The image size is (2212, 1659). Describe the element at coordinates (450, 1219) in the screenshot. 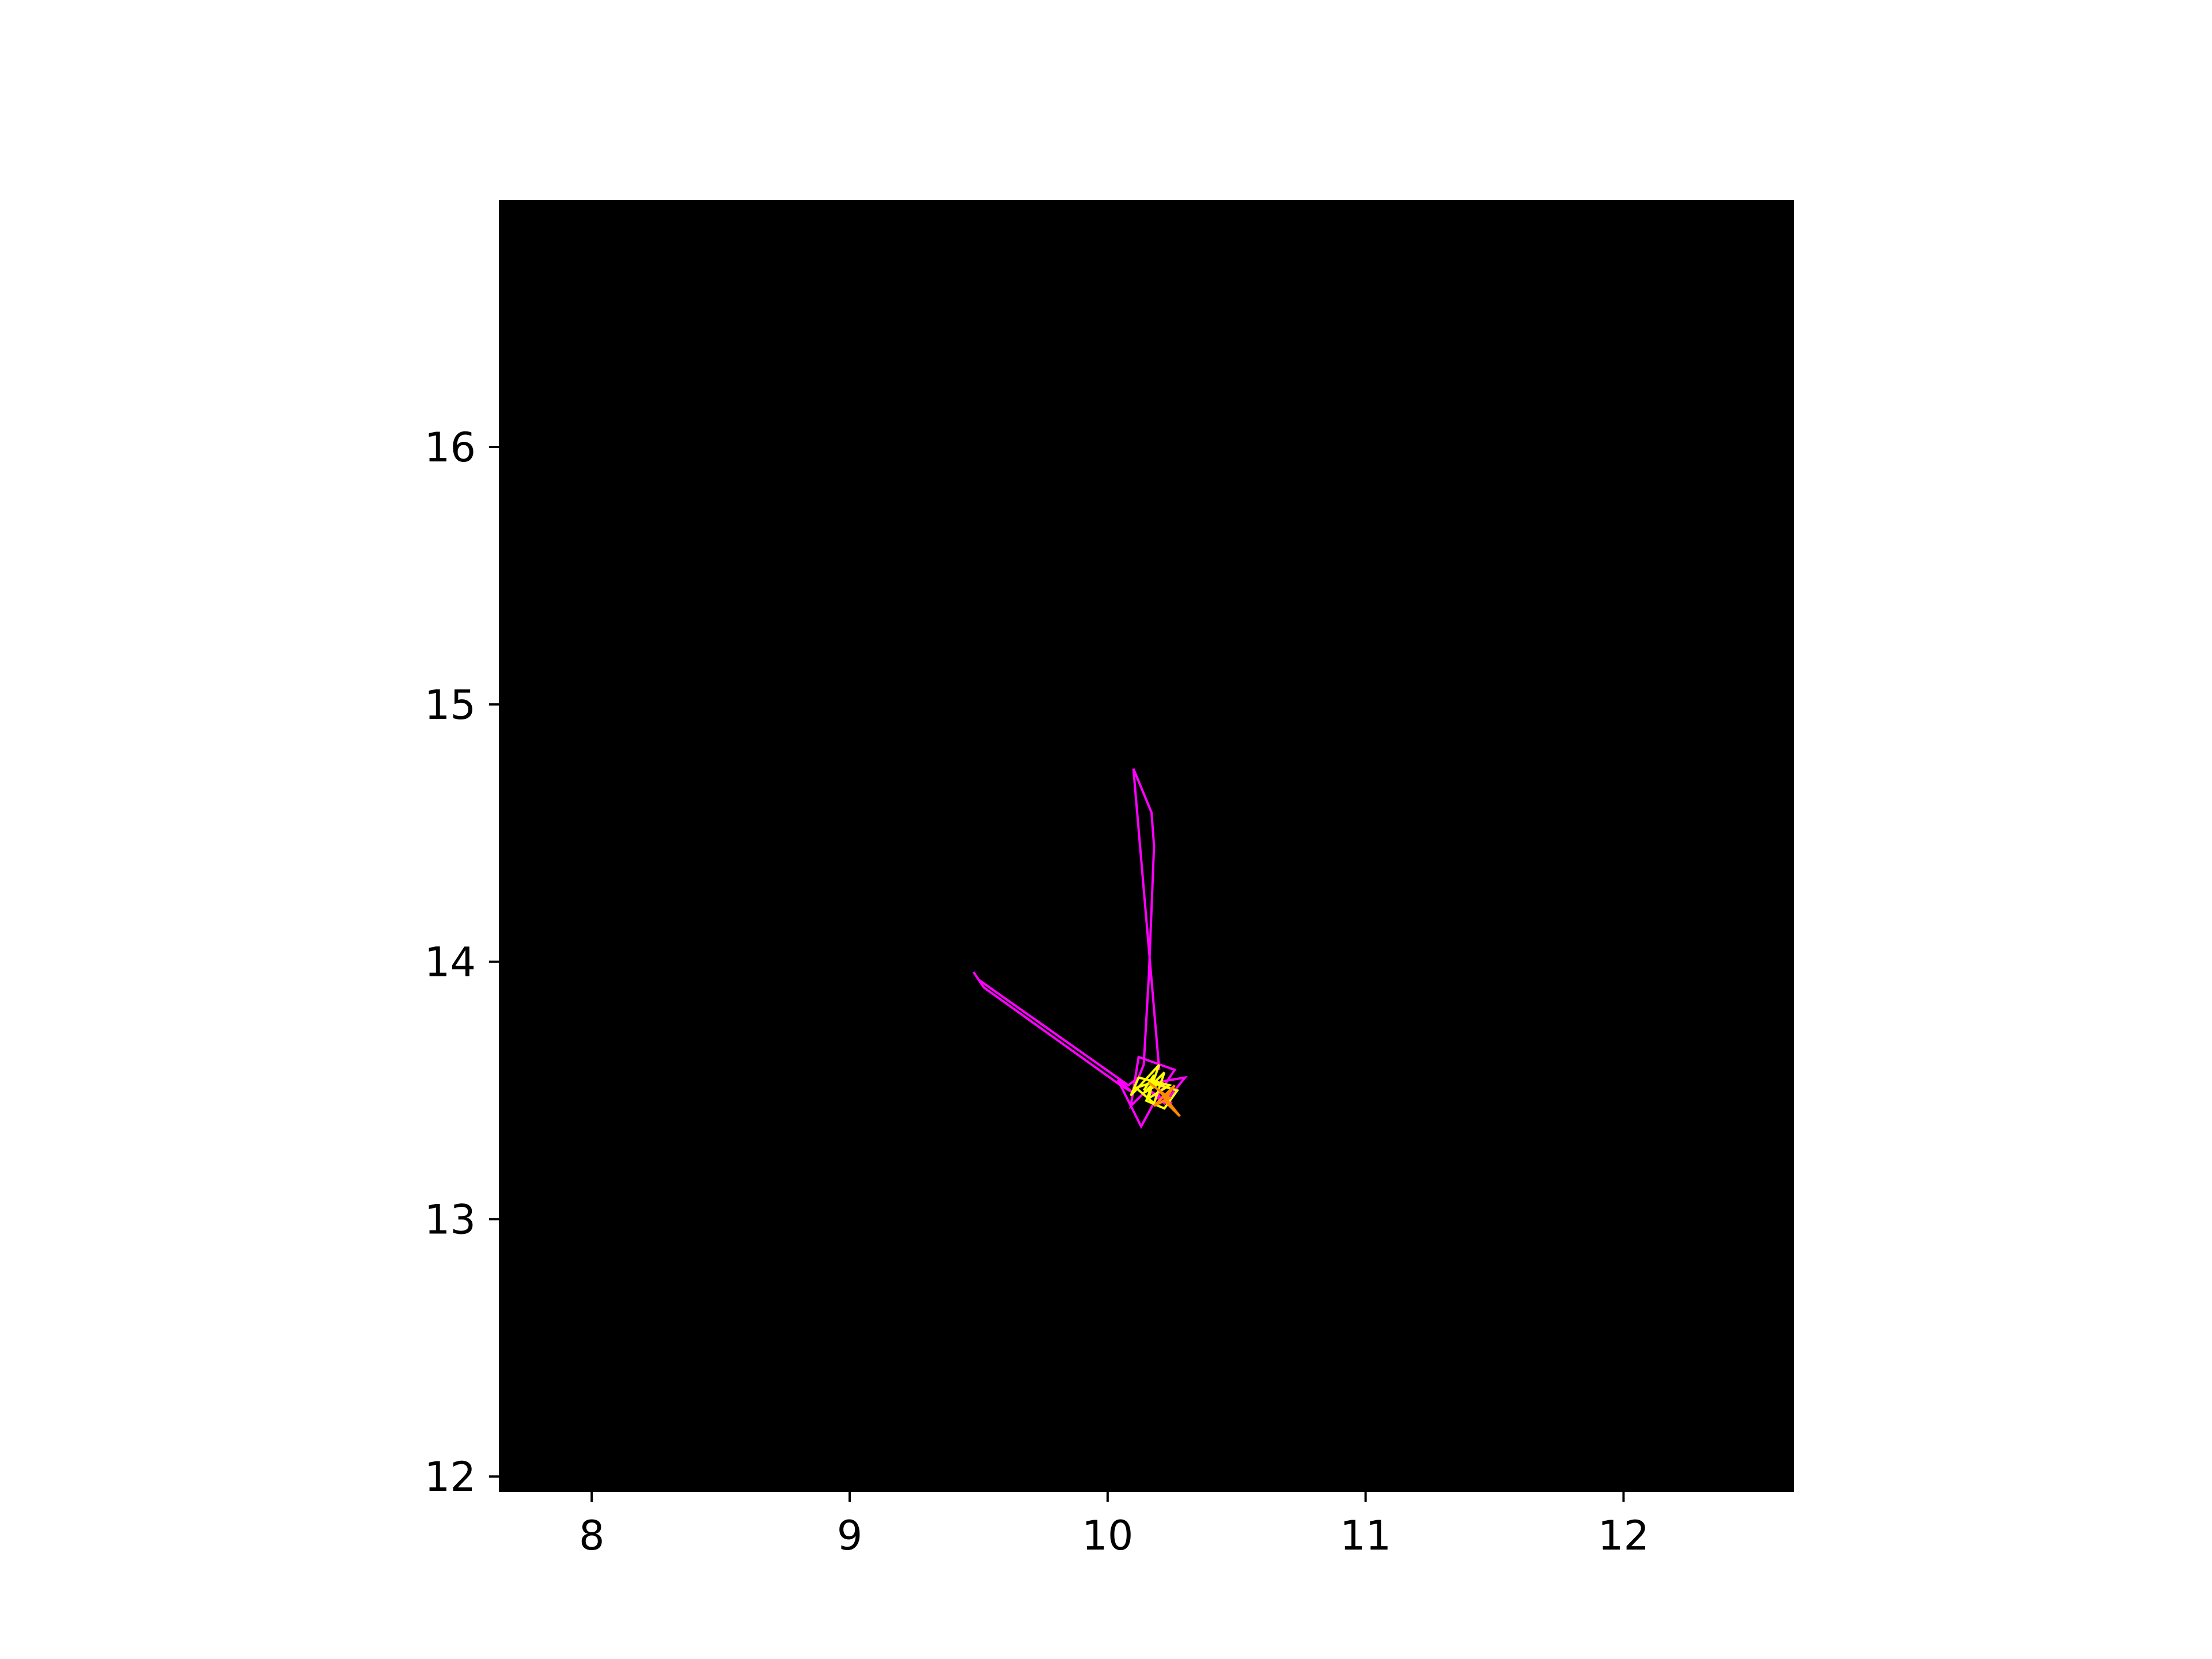

I see `y-tick-label: 13` at that location.